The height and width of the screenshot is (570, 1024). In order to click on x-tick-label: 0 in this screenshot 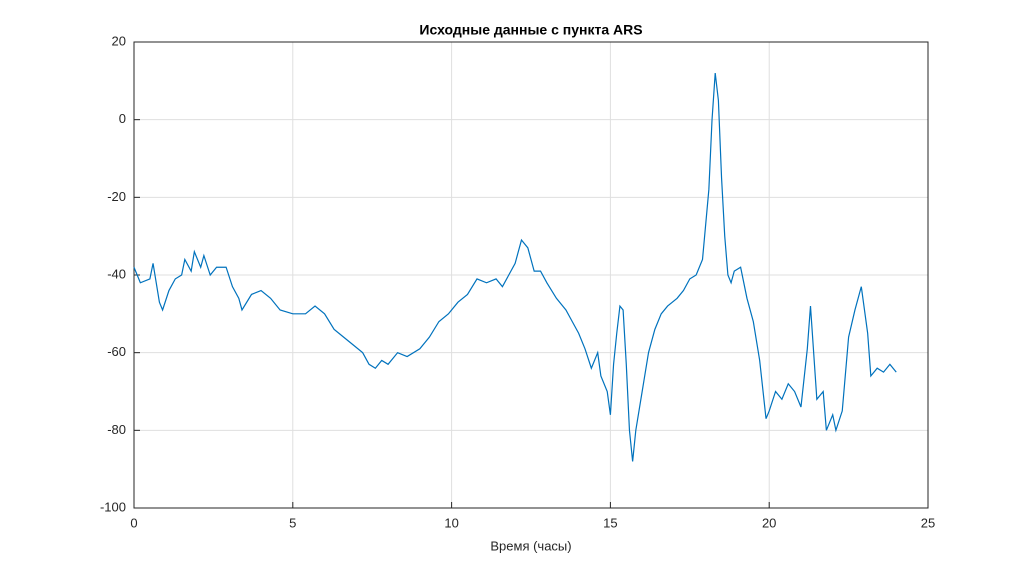, I will do `click(133, 522)`.